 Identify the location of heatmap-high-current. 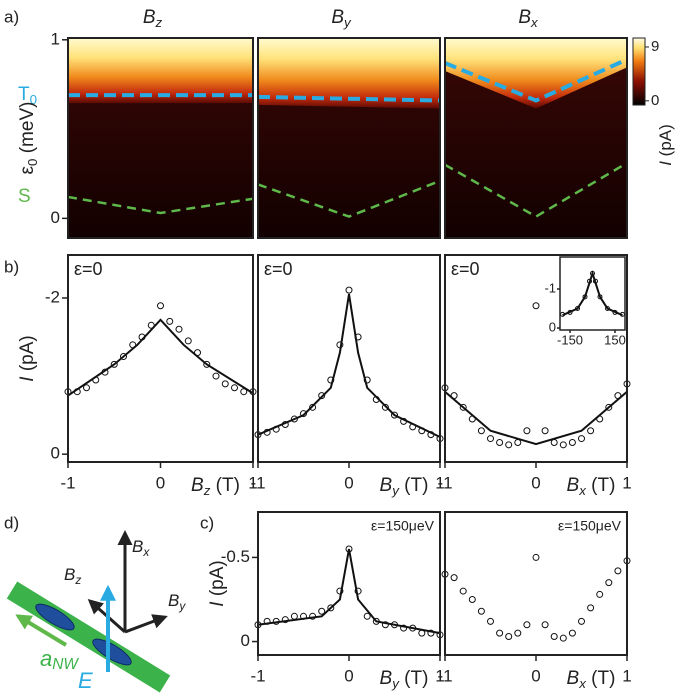
(536, 73).